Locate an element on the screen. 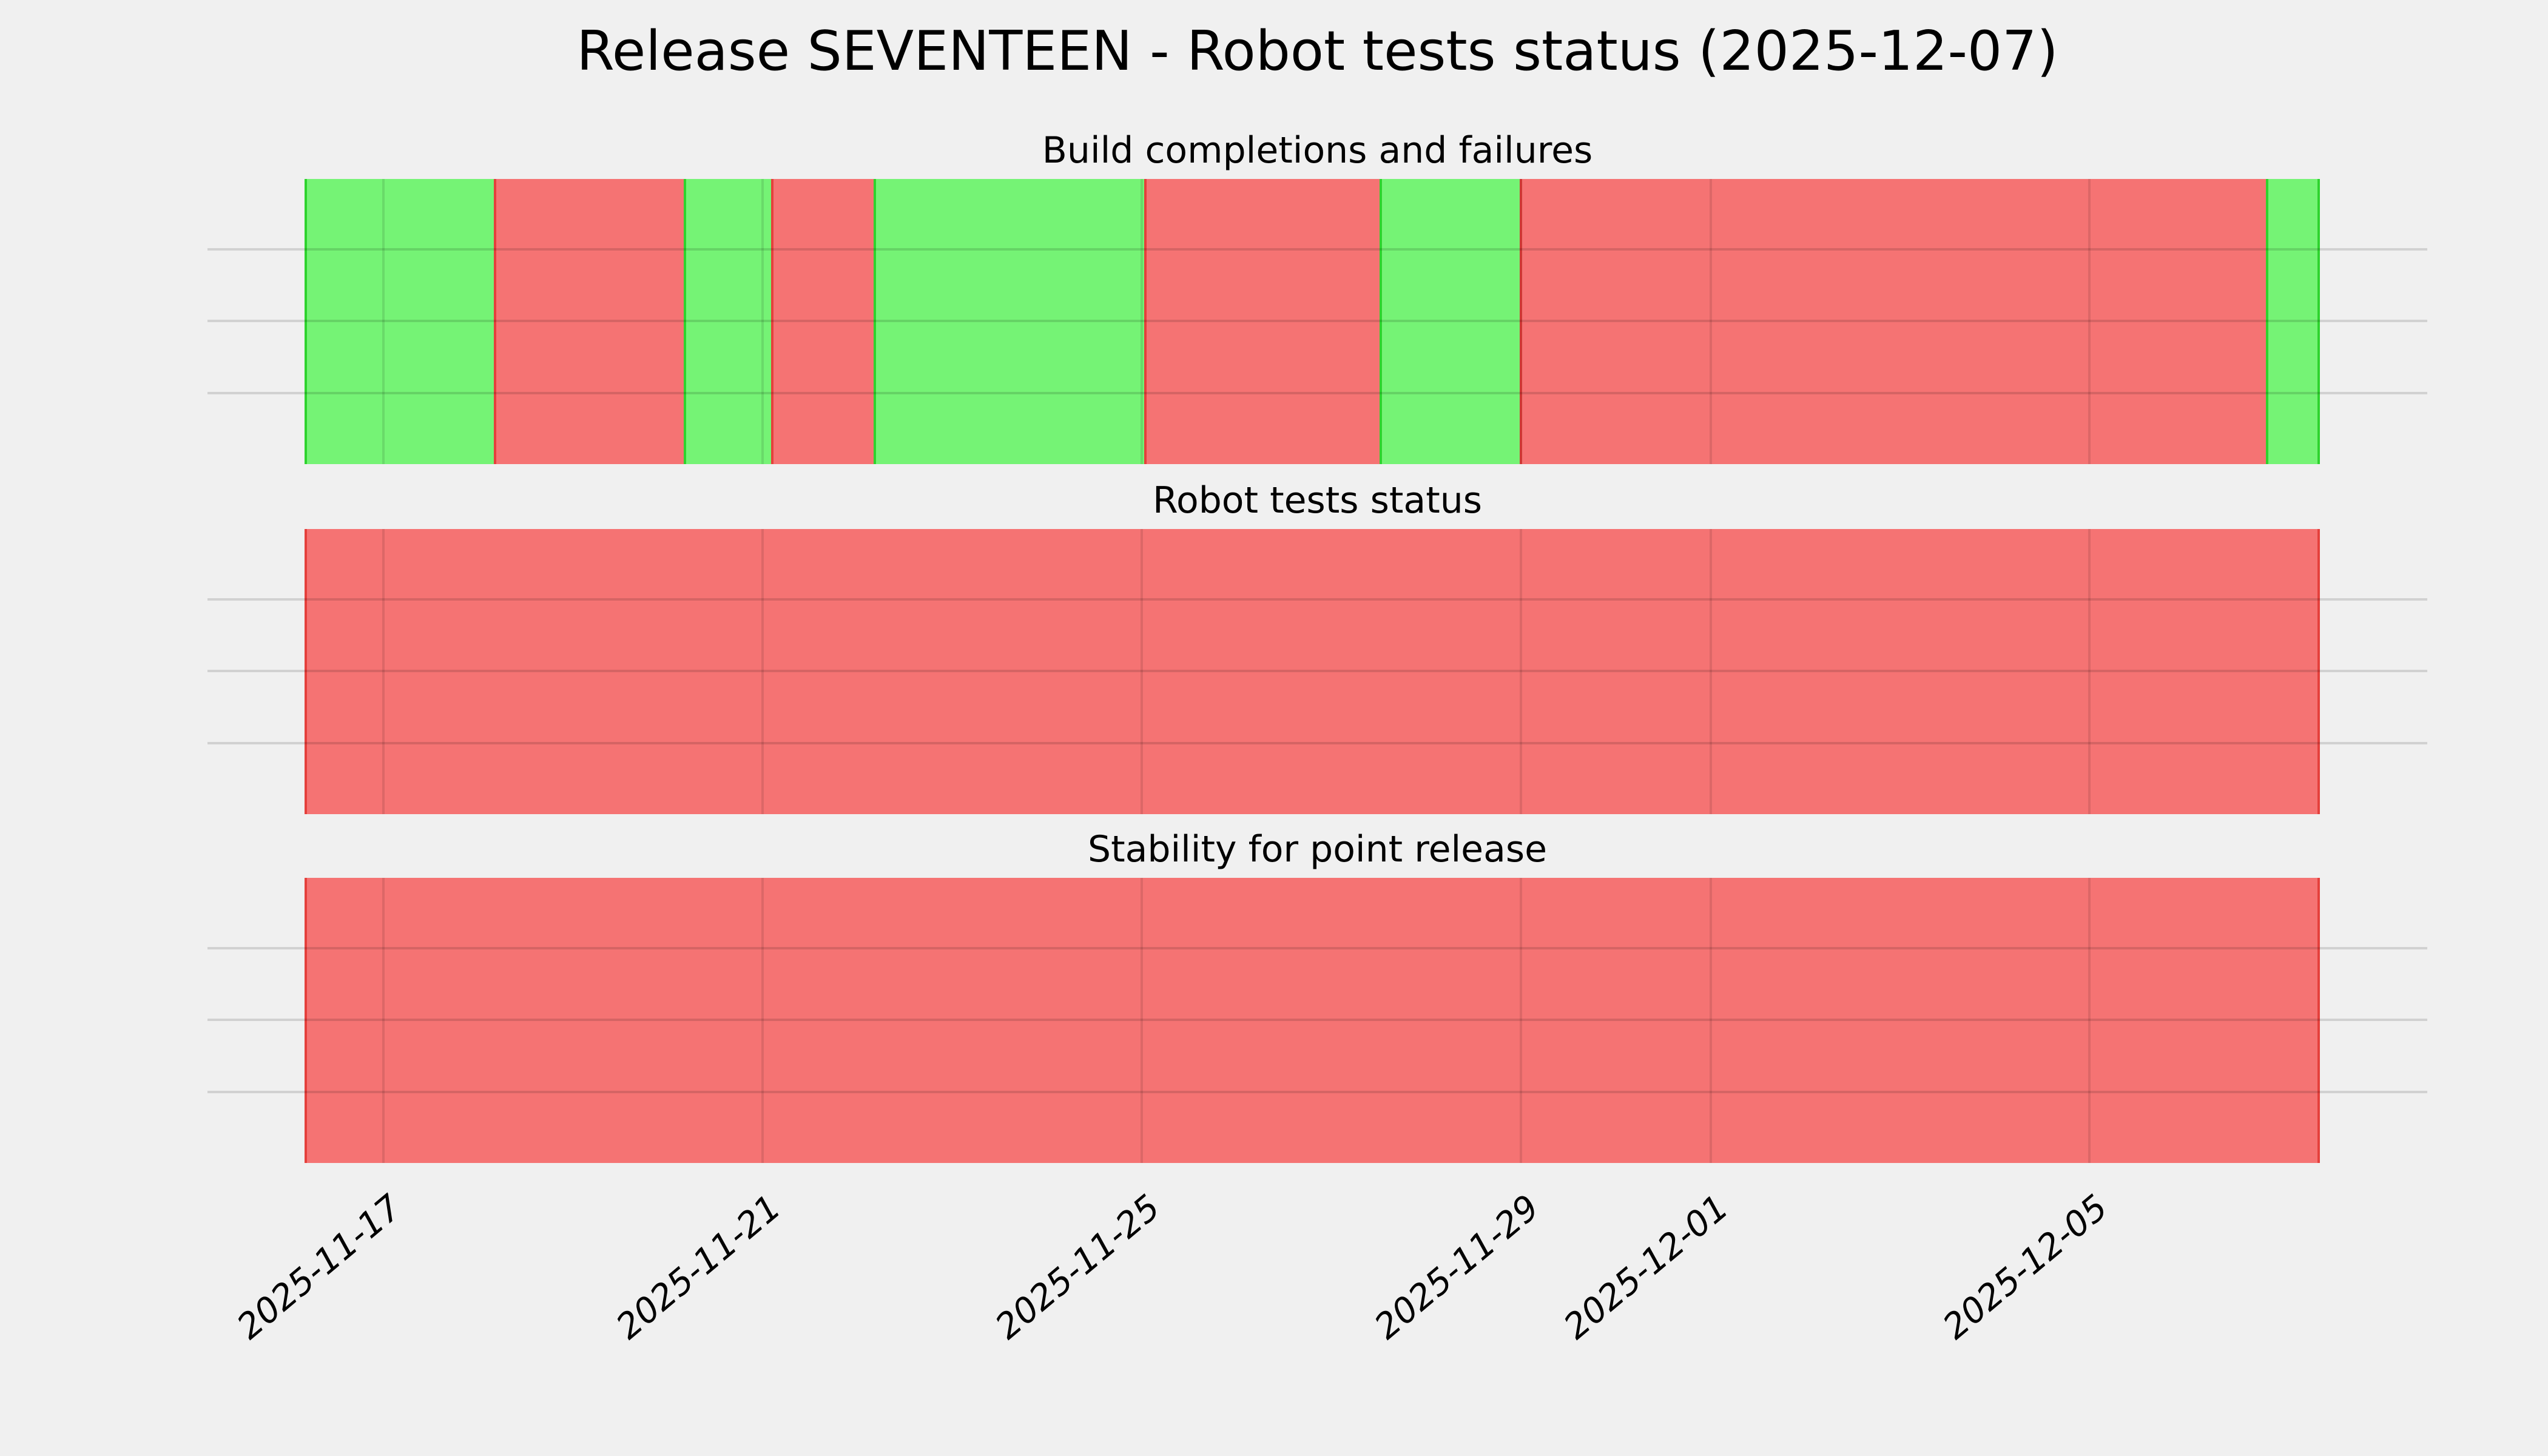  x-tick-label: 2025-12-01 is located at coordinates (1646, 1267).